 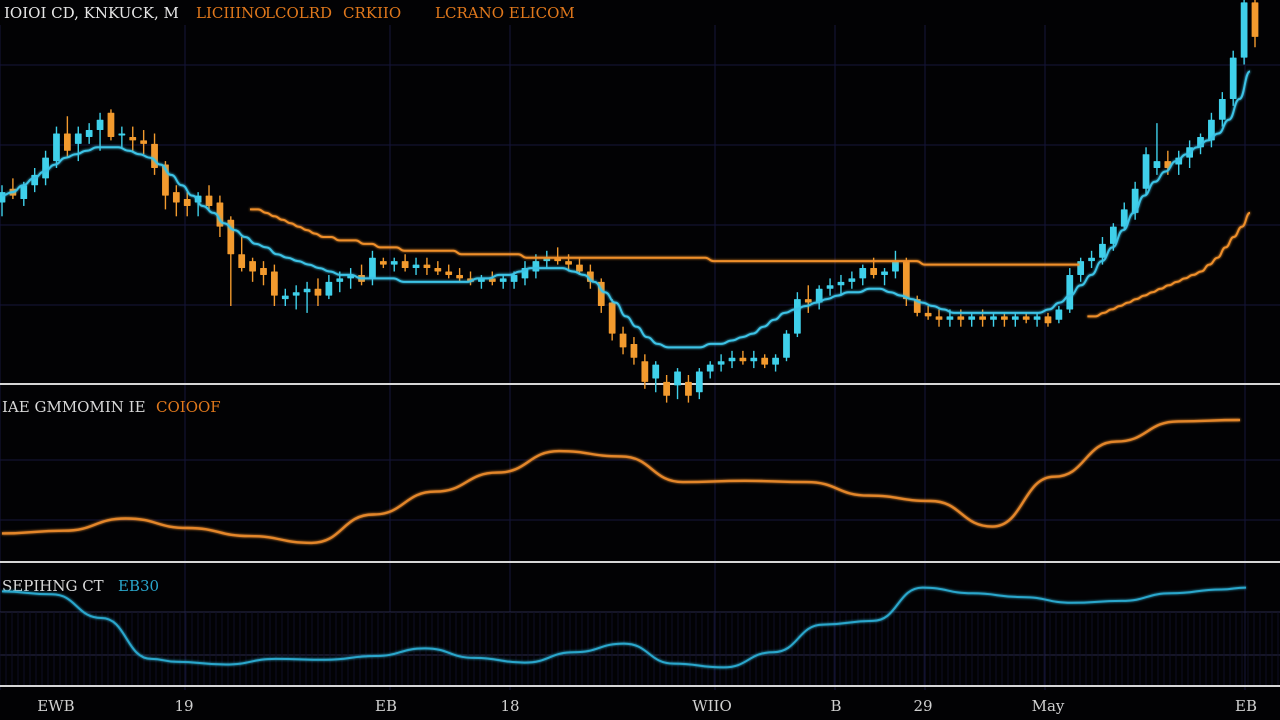 I want to click on legend-ma1: LICIIINO, so click(x=231, y=13).